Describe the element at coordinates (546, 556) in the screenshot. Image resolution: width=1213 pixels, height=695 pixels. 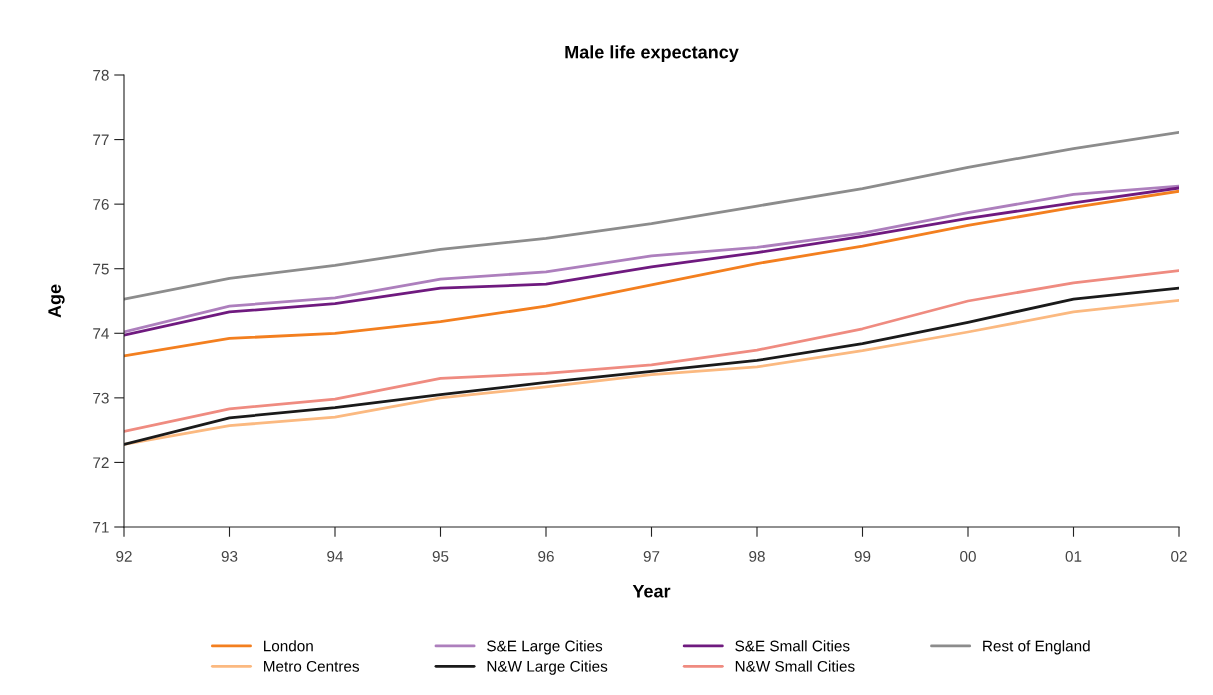
I see `x-tick-label: 96` at that location.